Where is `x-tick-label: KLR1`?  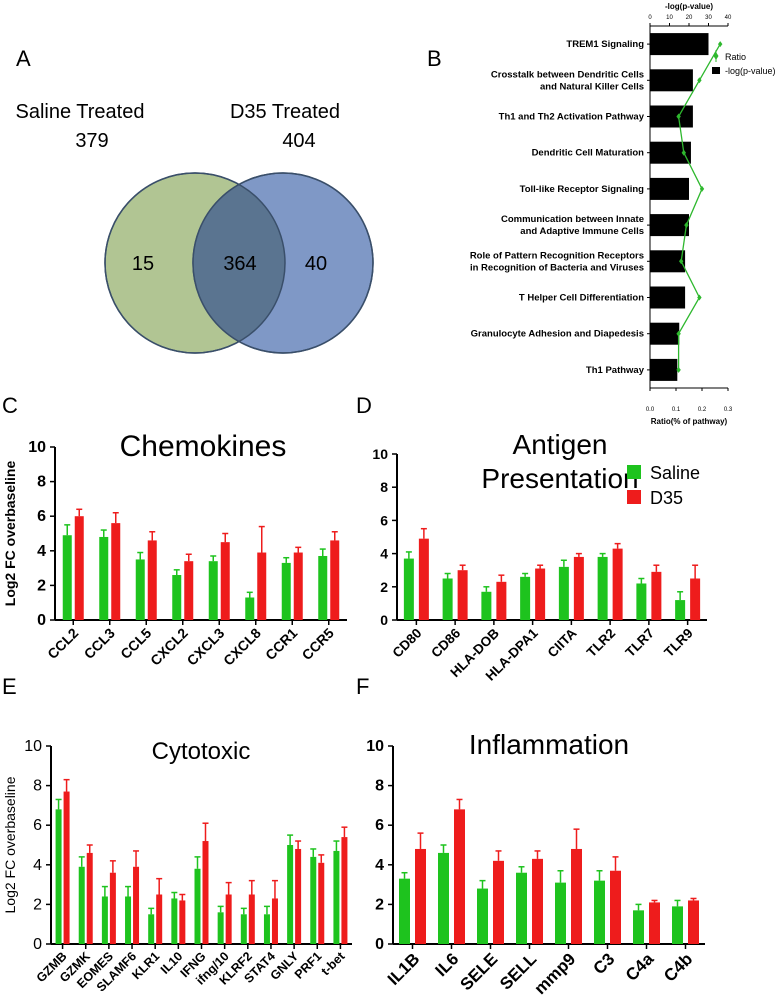
x-tick-label: KLR1 is located at coordinates (145, 965).